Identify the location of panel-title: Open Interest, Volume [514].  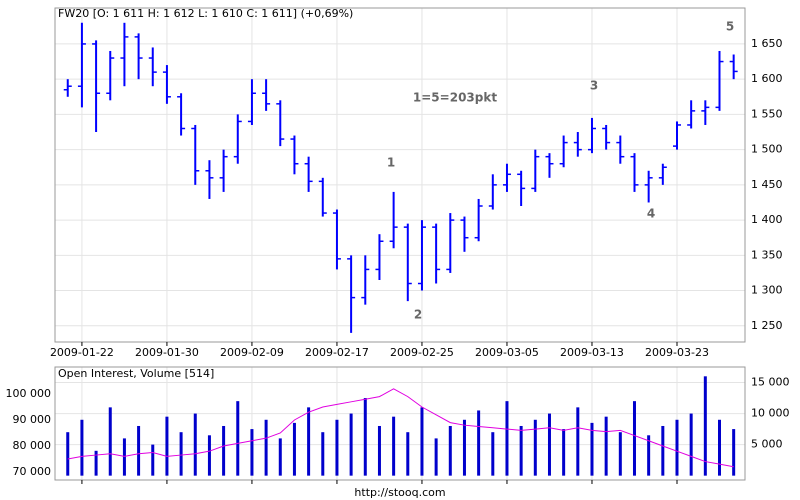
(136, 373).